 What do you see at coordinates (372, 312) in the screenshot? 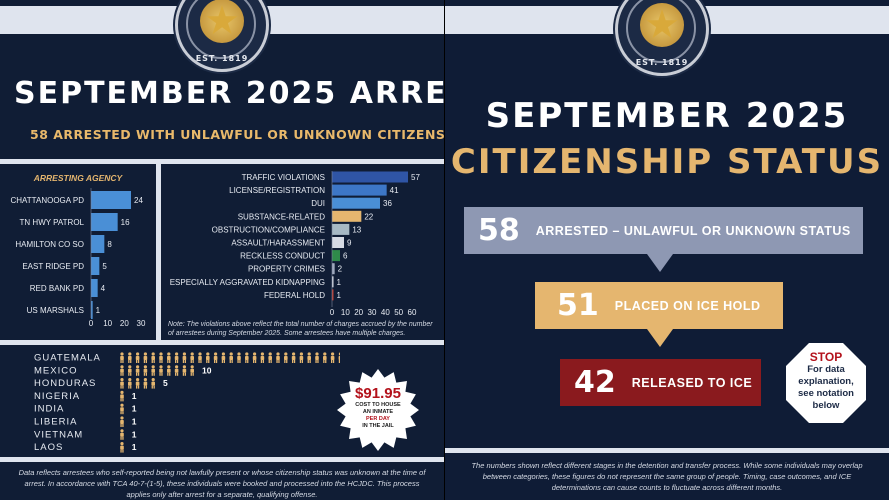
I see `charge-tick: 30` at bounding box center [372, 312].